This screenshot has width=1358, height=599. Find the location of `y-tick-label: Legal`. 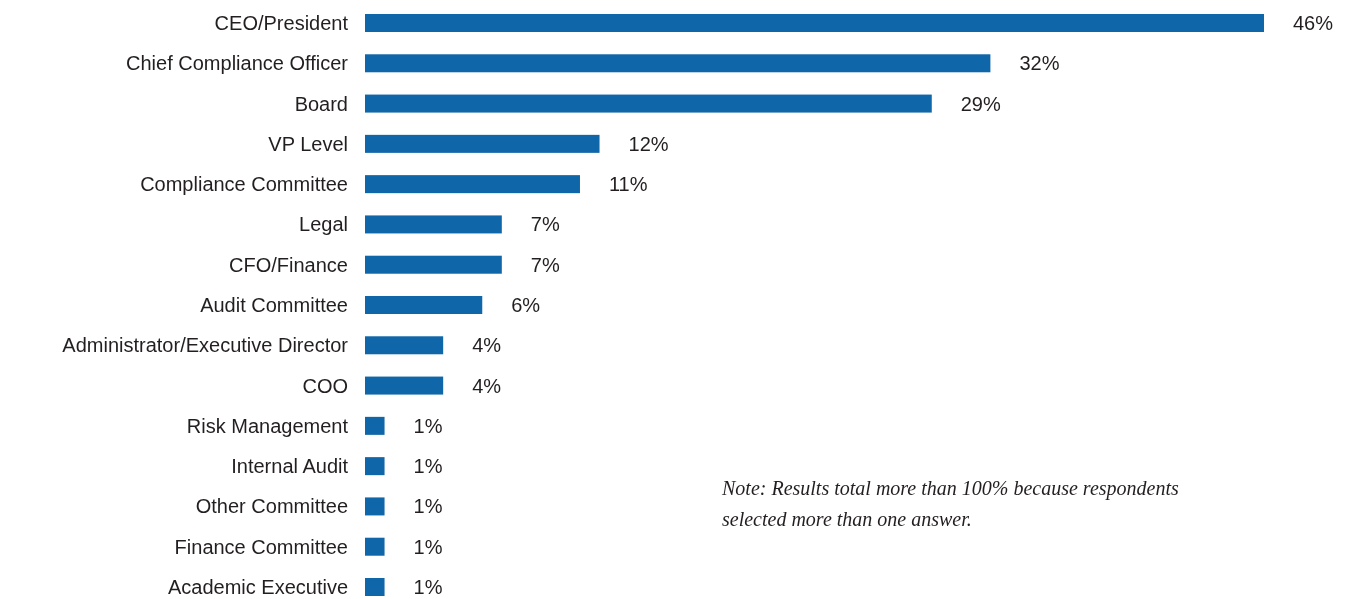

y-tick-label: Legal is located at coordinates (323, 224).